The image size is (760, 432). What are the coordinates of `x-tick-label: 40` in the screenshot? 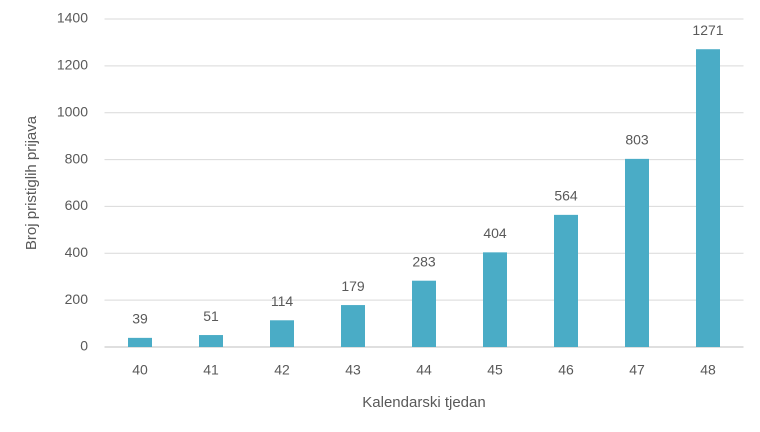 It's located at (140, 370).